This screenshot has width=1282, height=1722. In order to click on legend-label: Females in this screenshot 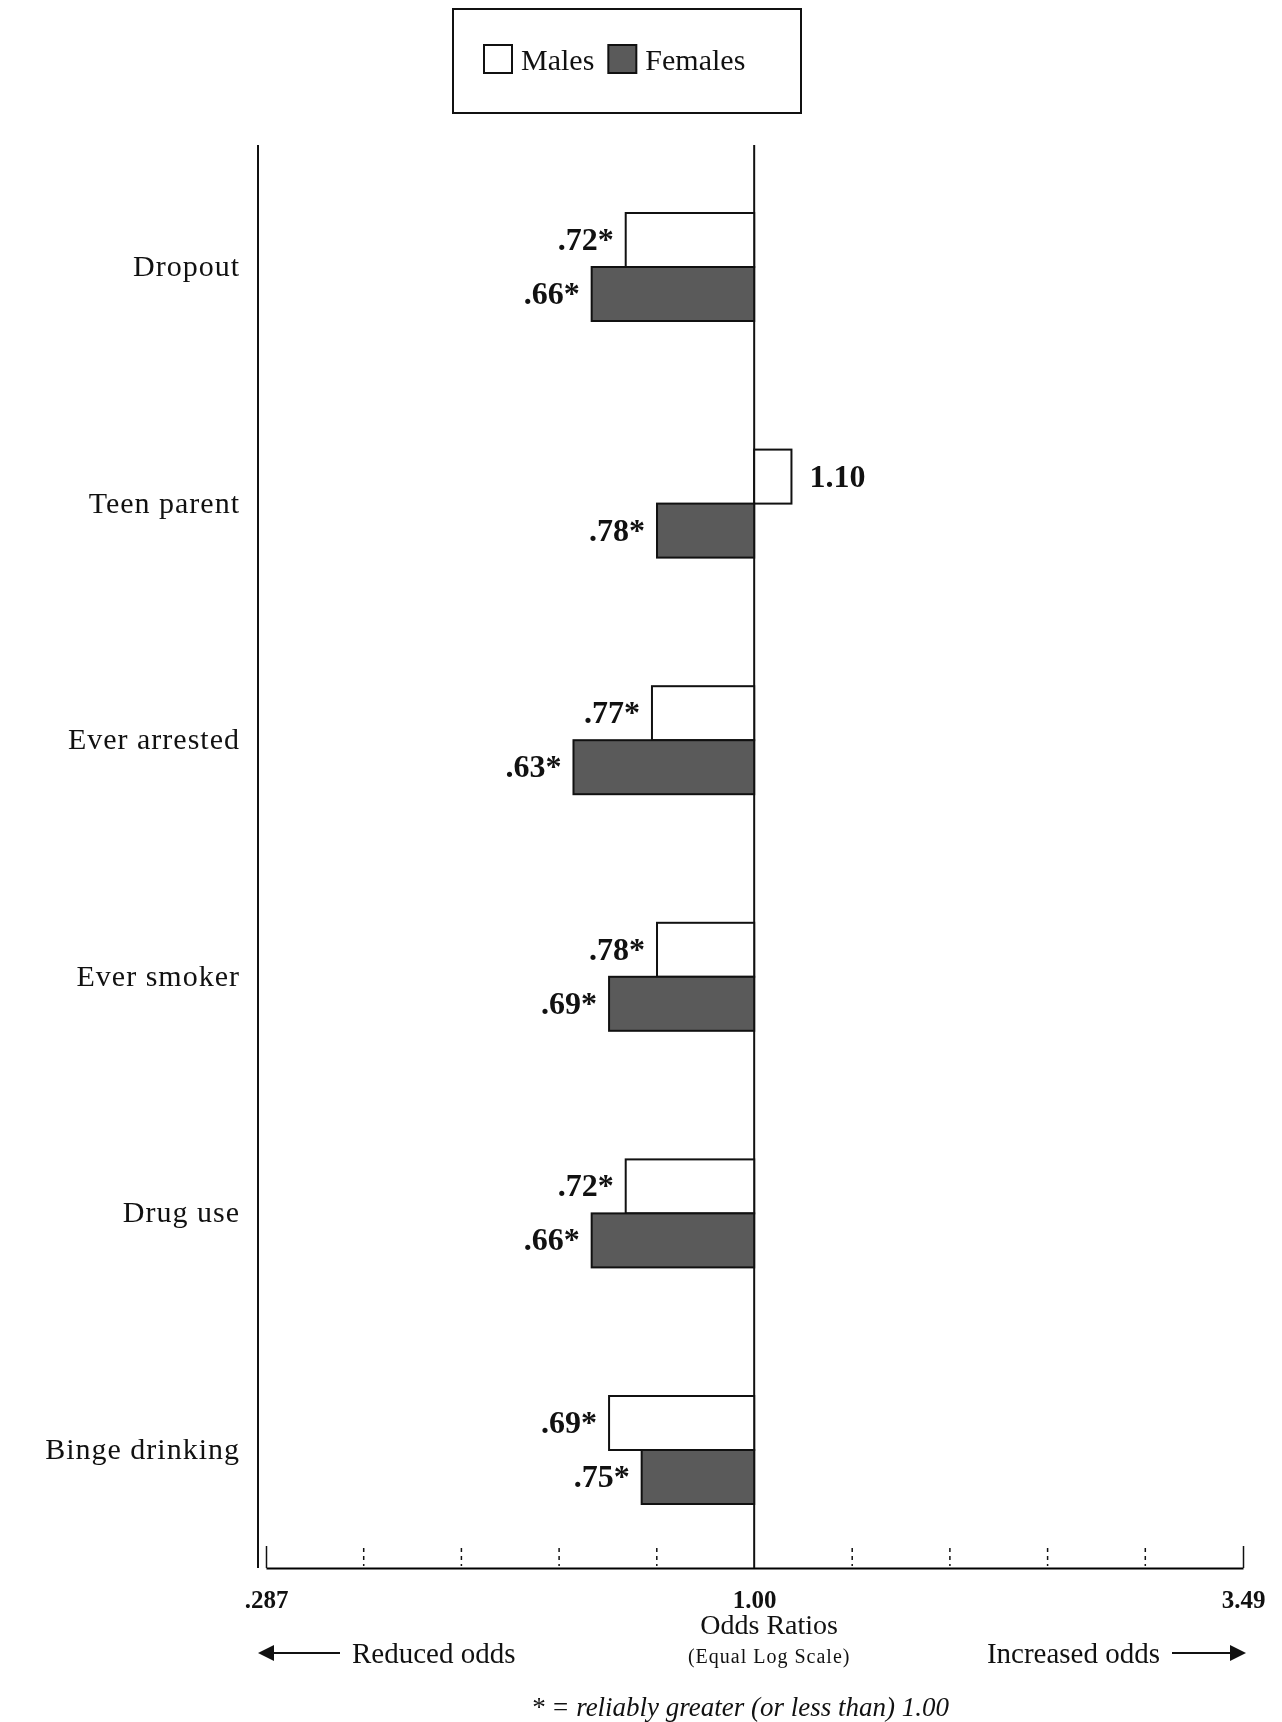, I will do `click(695, 59)`.